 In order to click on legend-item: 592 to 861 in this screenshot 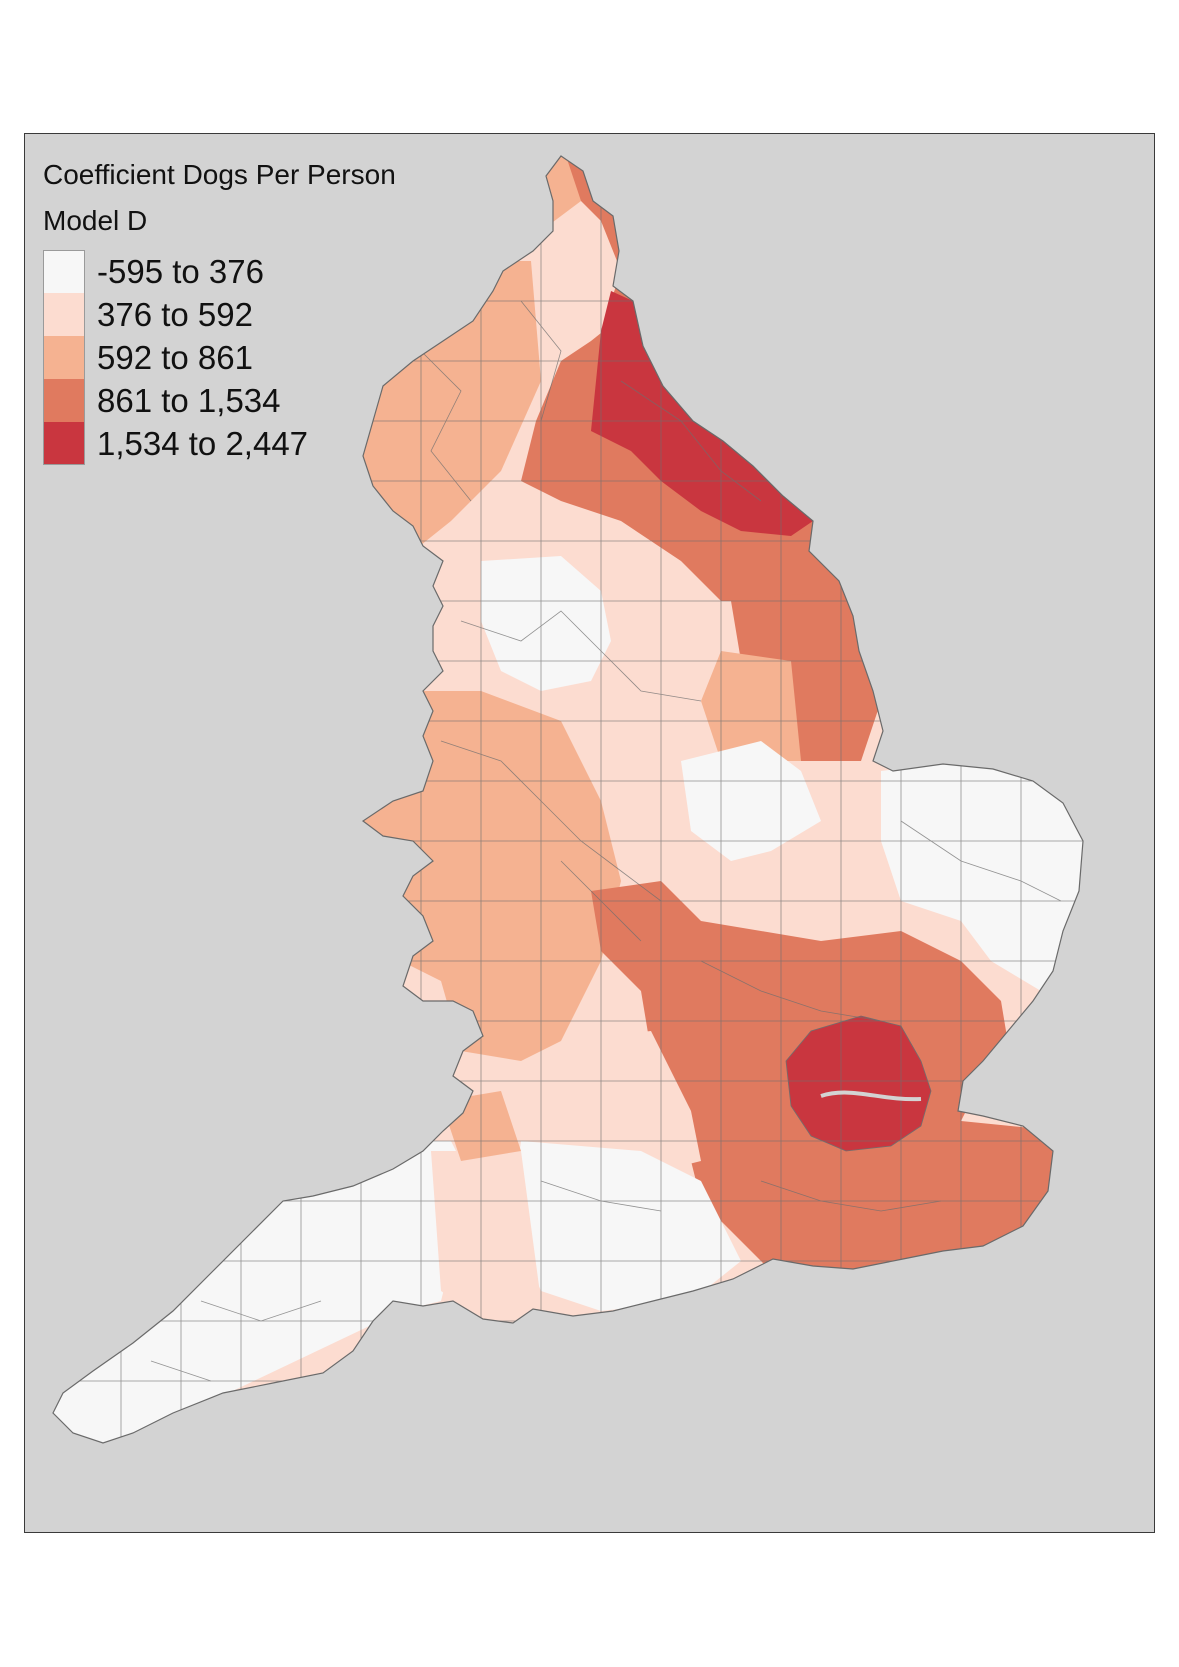, I will do `click(219, 357)`.